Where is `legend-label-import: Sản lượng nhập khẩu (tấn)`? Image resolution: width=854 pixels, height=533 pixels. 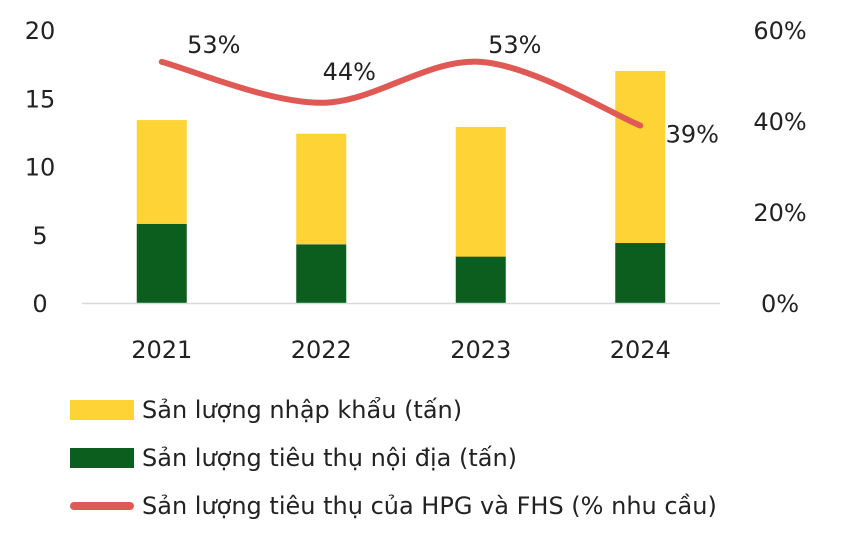
legend-label-import: Sản lượng nhập khẩu (tấn) is located at coordinates (302, 410).